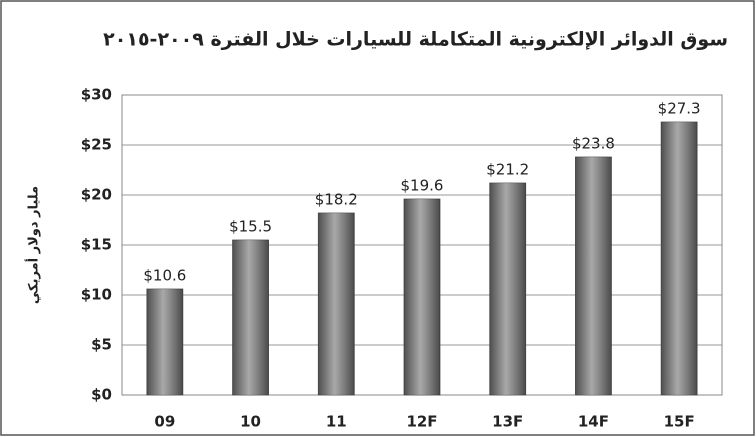 The height and width of the screenshot is (437, 756). I want to click on x-tick-label: 15F, so click(679, 422).